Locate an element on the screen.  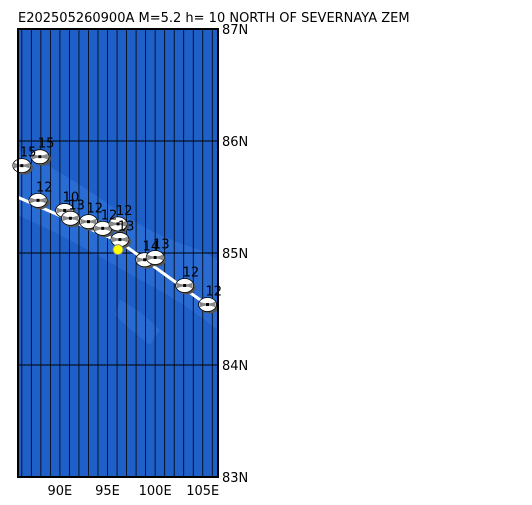
lat-label: 84N is located at coordinates (235, 366).